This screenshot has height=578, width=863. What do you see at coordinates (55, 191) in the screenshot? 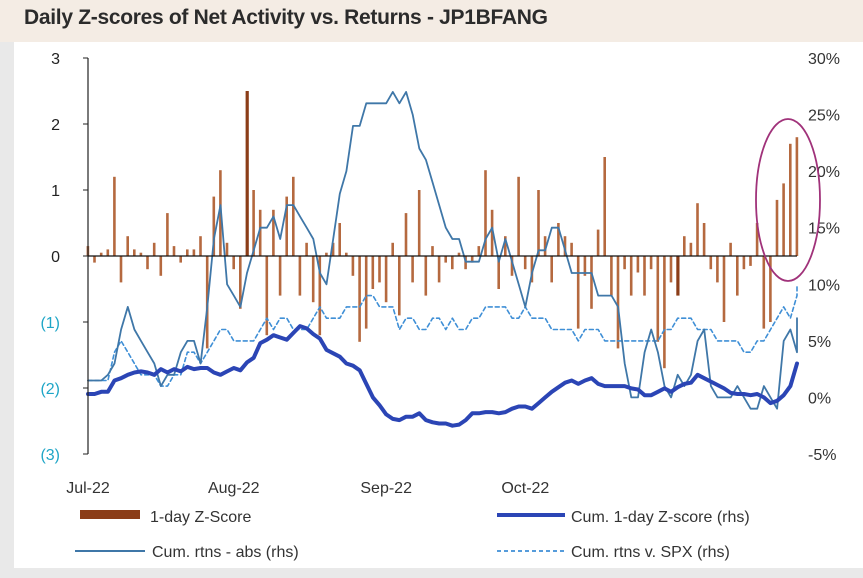
I see `left-tick-label: 1` at bounding box center [55, 191].